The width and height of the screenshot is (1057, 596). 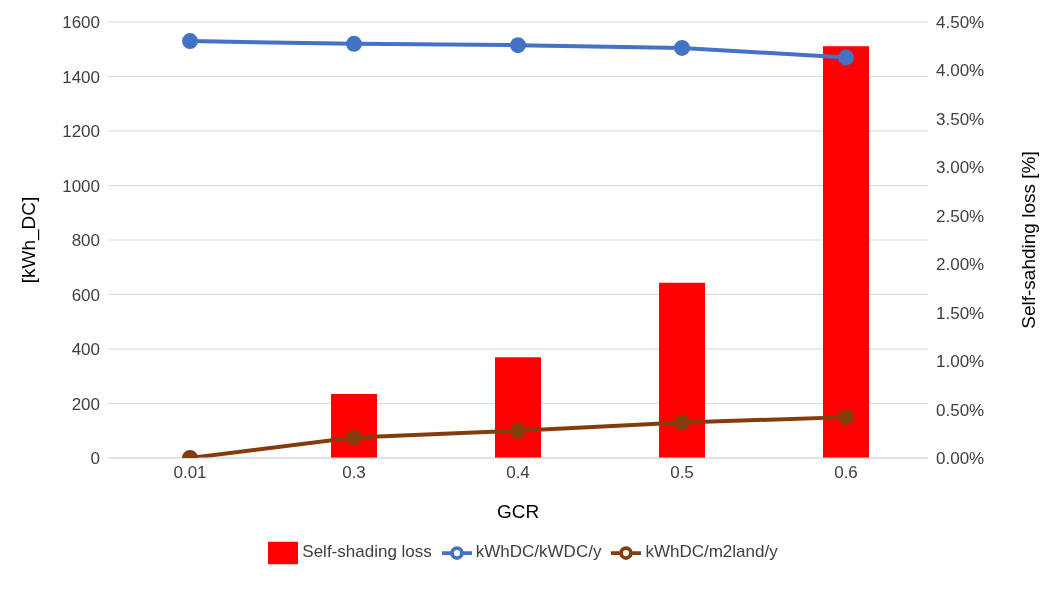 What do you see at coordinates (28, 240) in the screenshot?
I see `y-axis-title: [kWh_DC]` at bounding box center [28, 240].